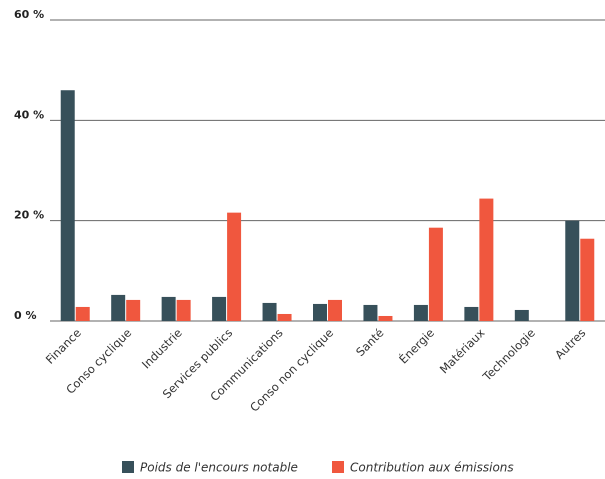  I want to click on legend-label: Poids de l'encours notable, so click(219, 468).